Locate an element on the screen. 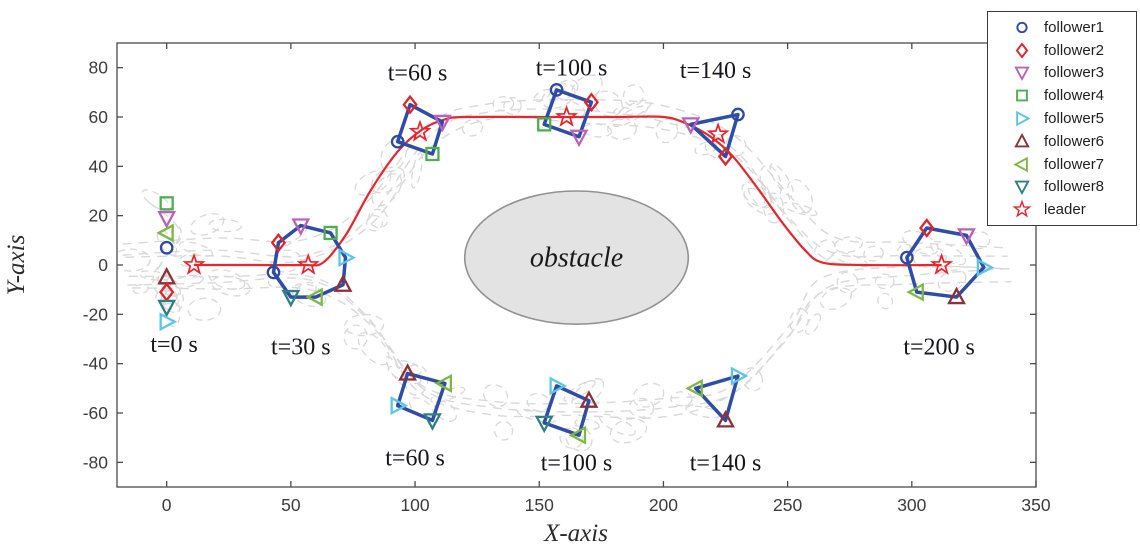 Image resolution: width=1140 pixels, height=558 pixels. time-label: t=30 s is located at coordinates (301, 347).